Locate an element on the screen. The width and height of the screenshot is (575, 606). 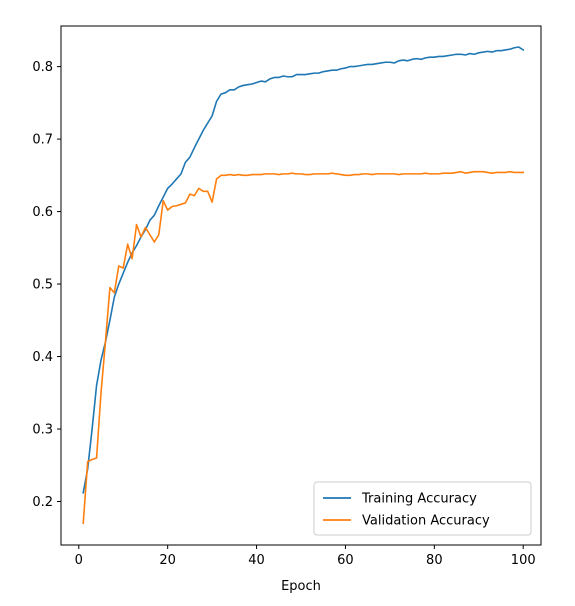
y-tick-label: 0.5 is located at coordinates (42, 285).